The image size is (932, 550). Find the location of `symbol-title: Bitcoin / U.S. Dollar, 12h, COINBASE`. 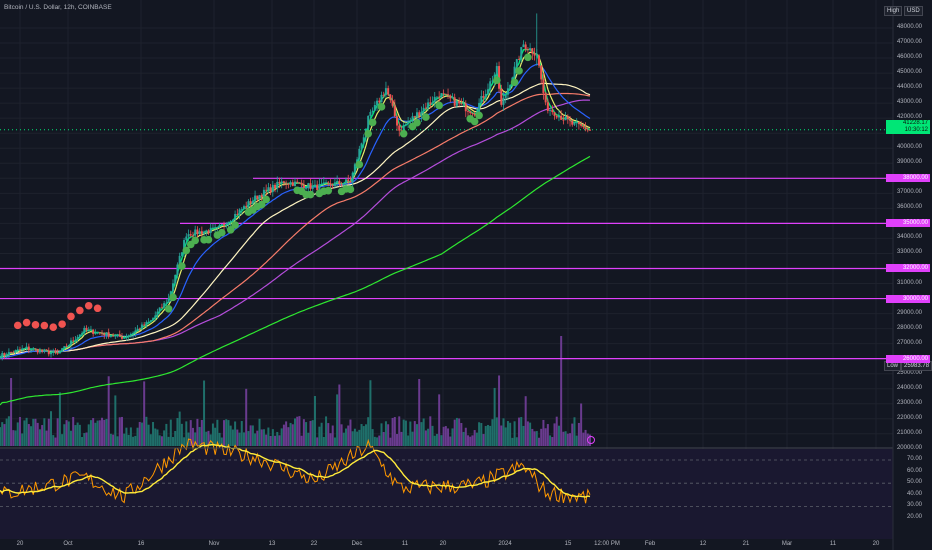

symbol-title: Bitcoin / U.S. Dollar, 12h, COINBASE is located at coordinates (58, 7).